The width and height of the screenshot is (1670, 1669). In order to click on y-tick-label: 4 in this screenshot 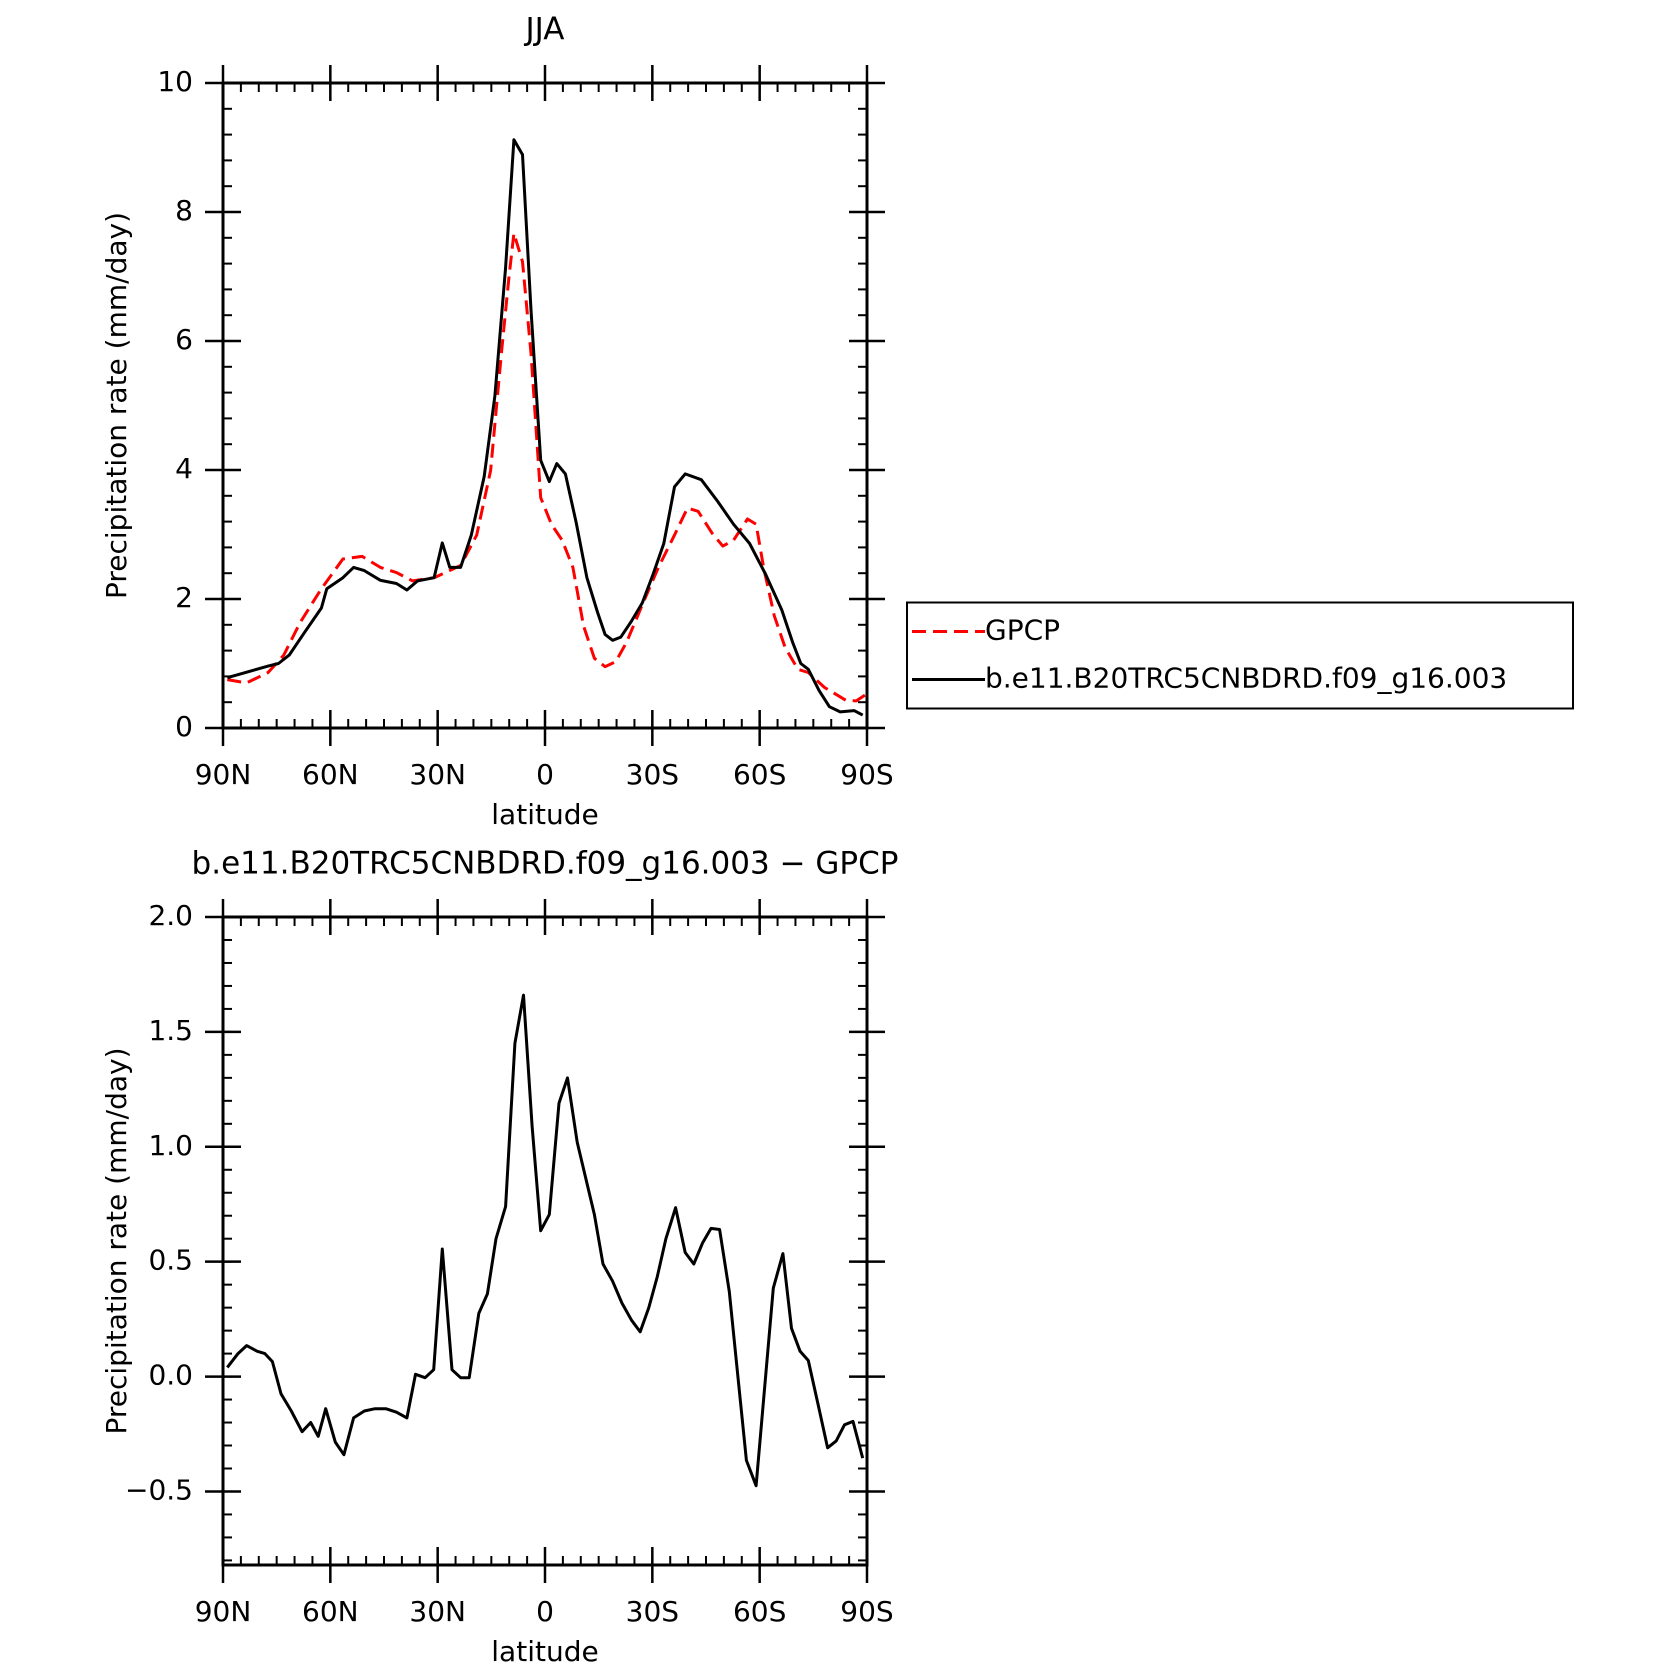, I will do `click(184, 468)`.